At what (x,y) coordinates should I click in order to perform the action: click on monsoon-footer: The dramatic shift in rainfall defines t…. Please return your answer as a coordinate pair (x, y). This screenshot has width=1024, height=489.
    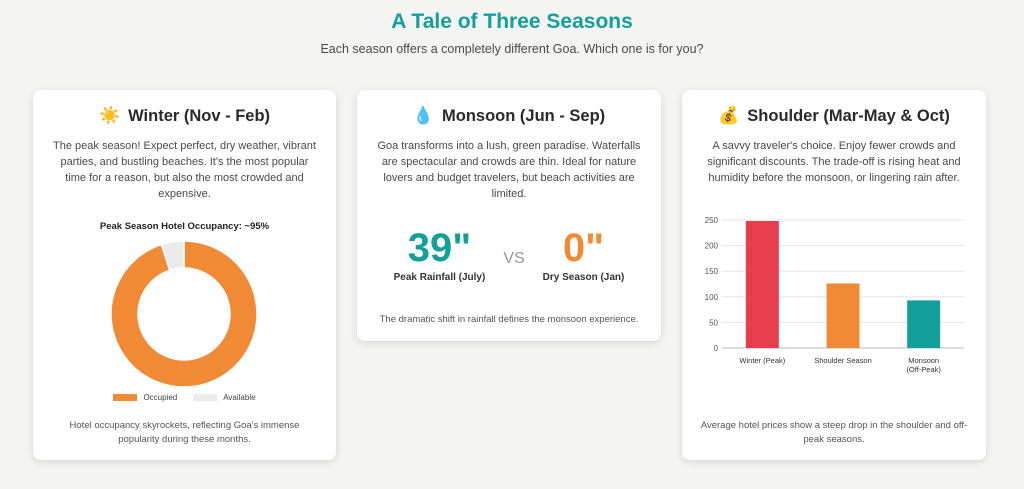
    Looking at the image, I should click on (509, 319).